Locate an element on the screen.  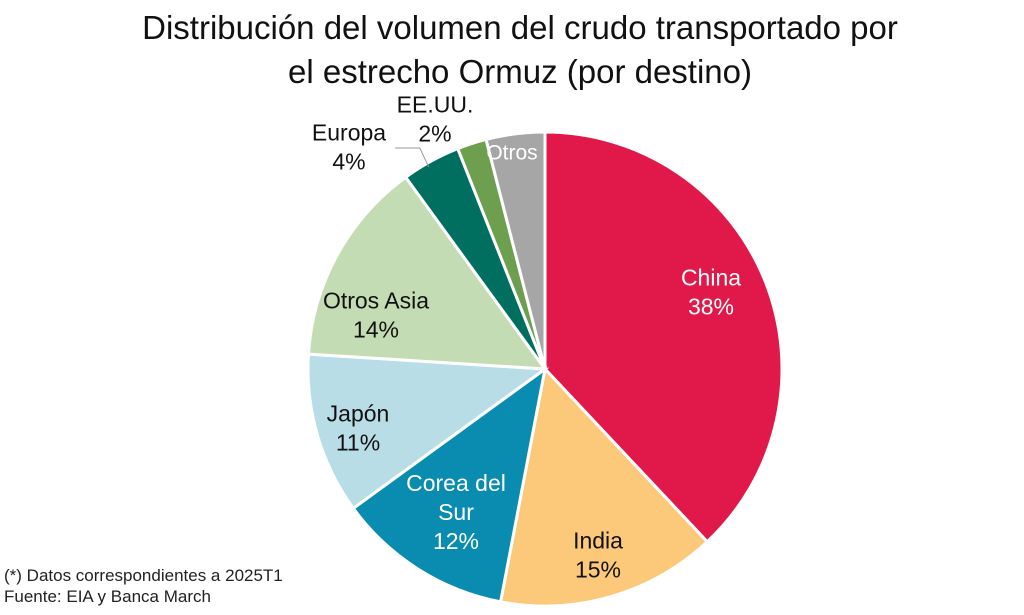
data-label-corea-del-sur: Corea del is located at coordinates (456, 483).